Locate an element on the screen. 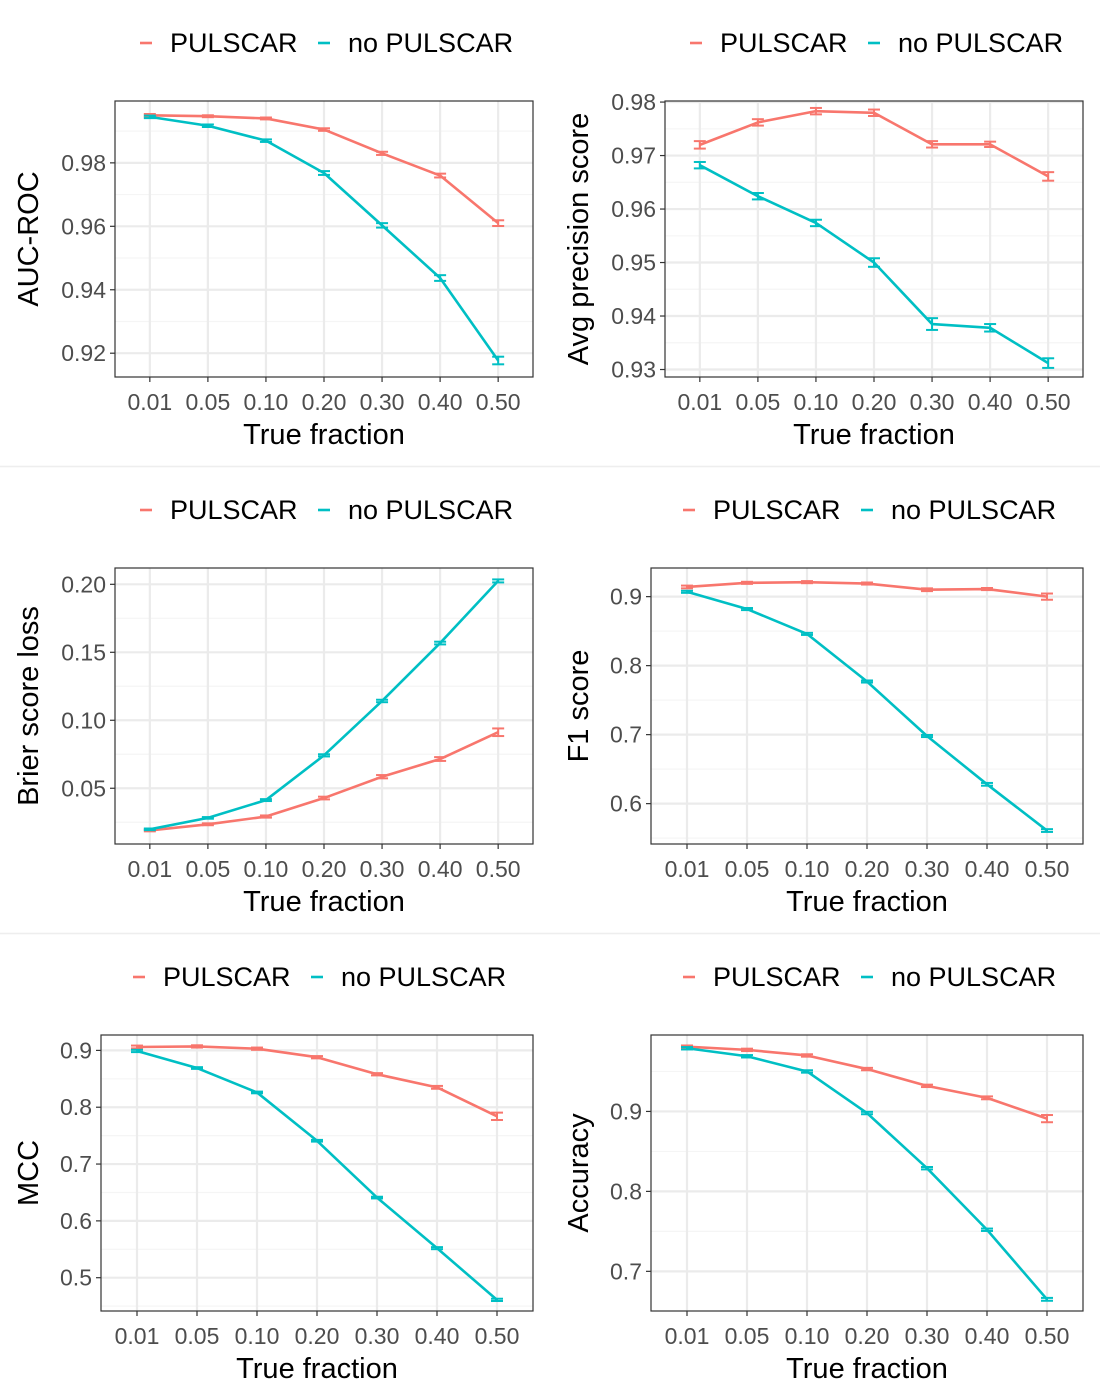  y-axis-title: Avg precision score is located at coordinates (579, 239).